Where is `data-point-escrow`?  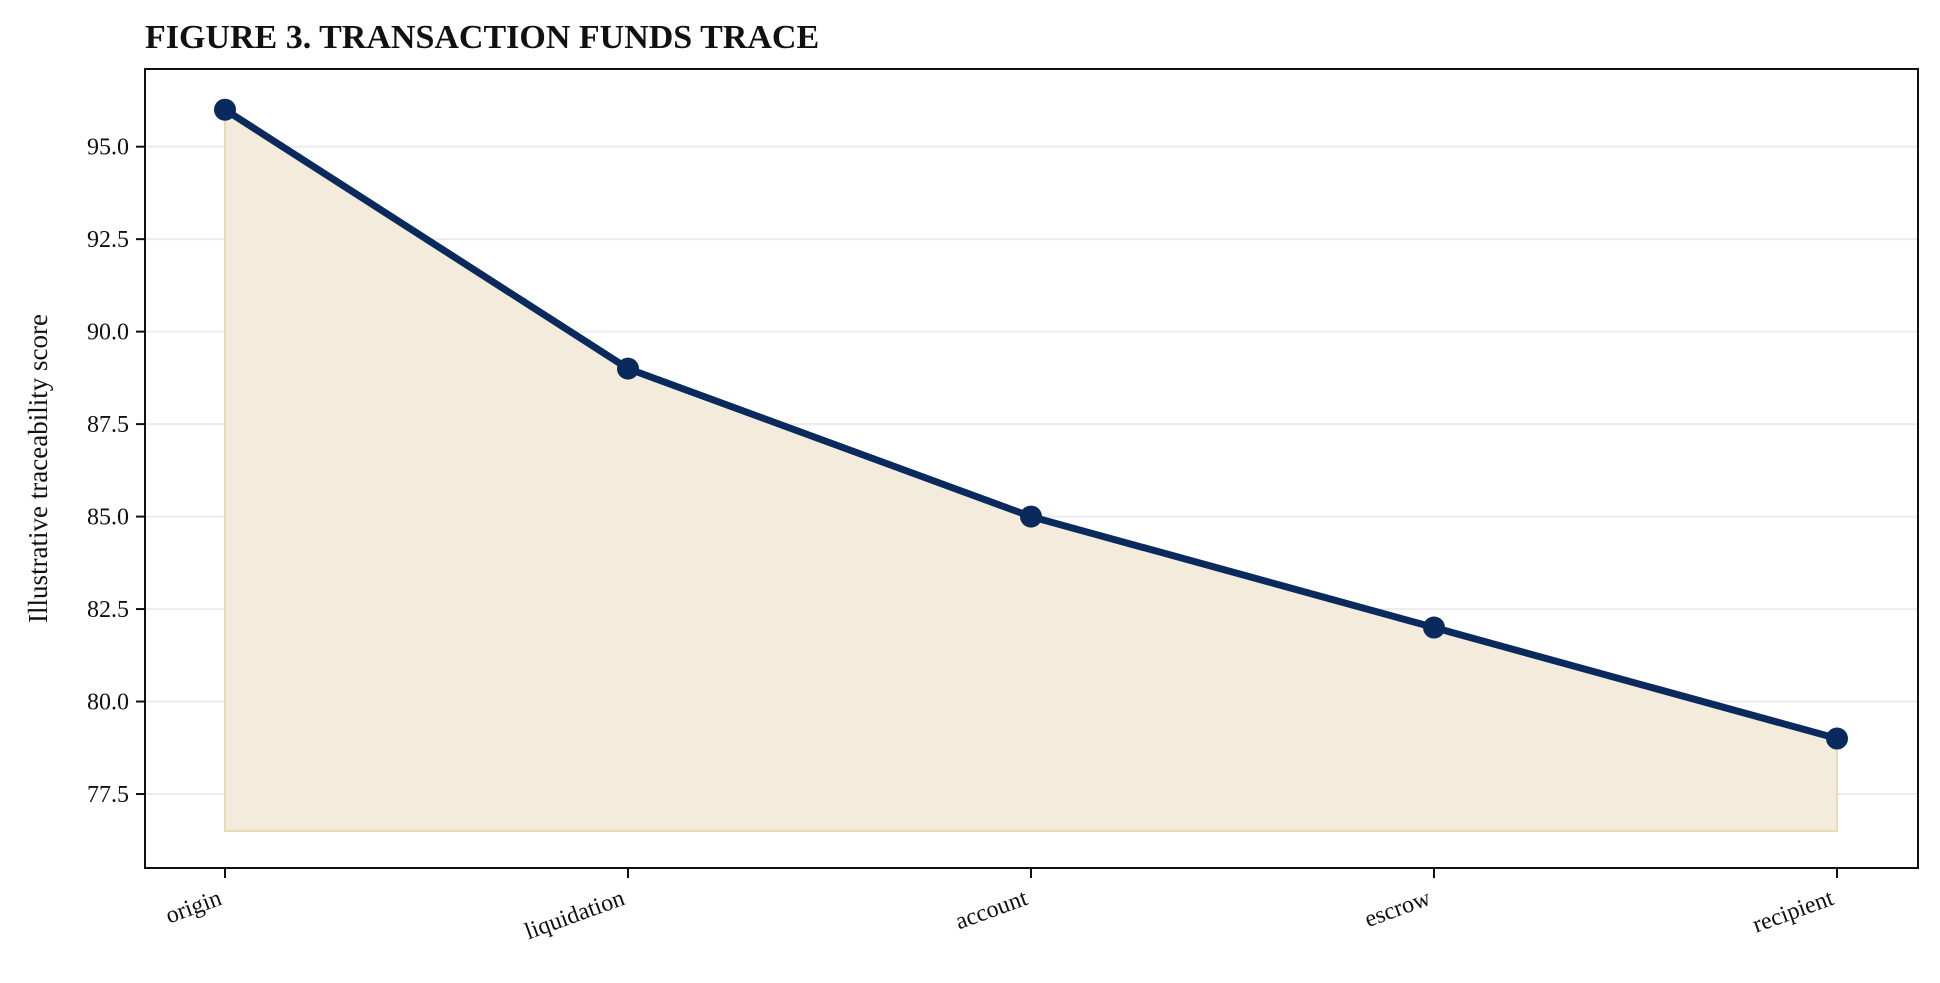
data-point-escrow is located at coordinates (1434, 627).